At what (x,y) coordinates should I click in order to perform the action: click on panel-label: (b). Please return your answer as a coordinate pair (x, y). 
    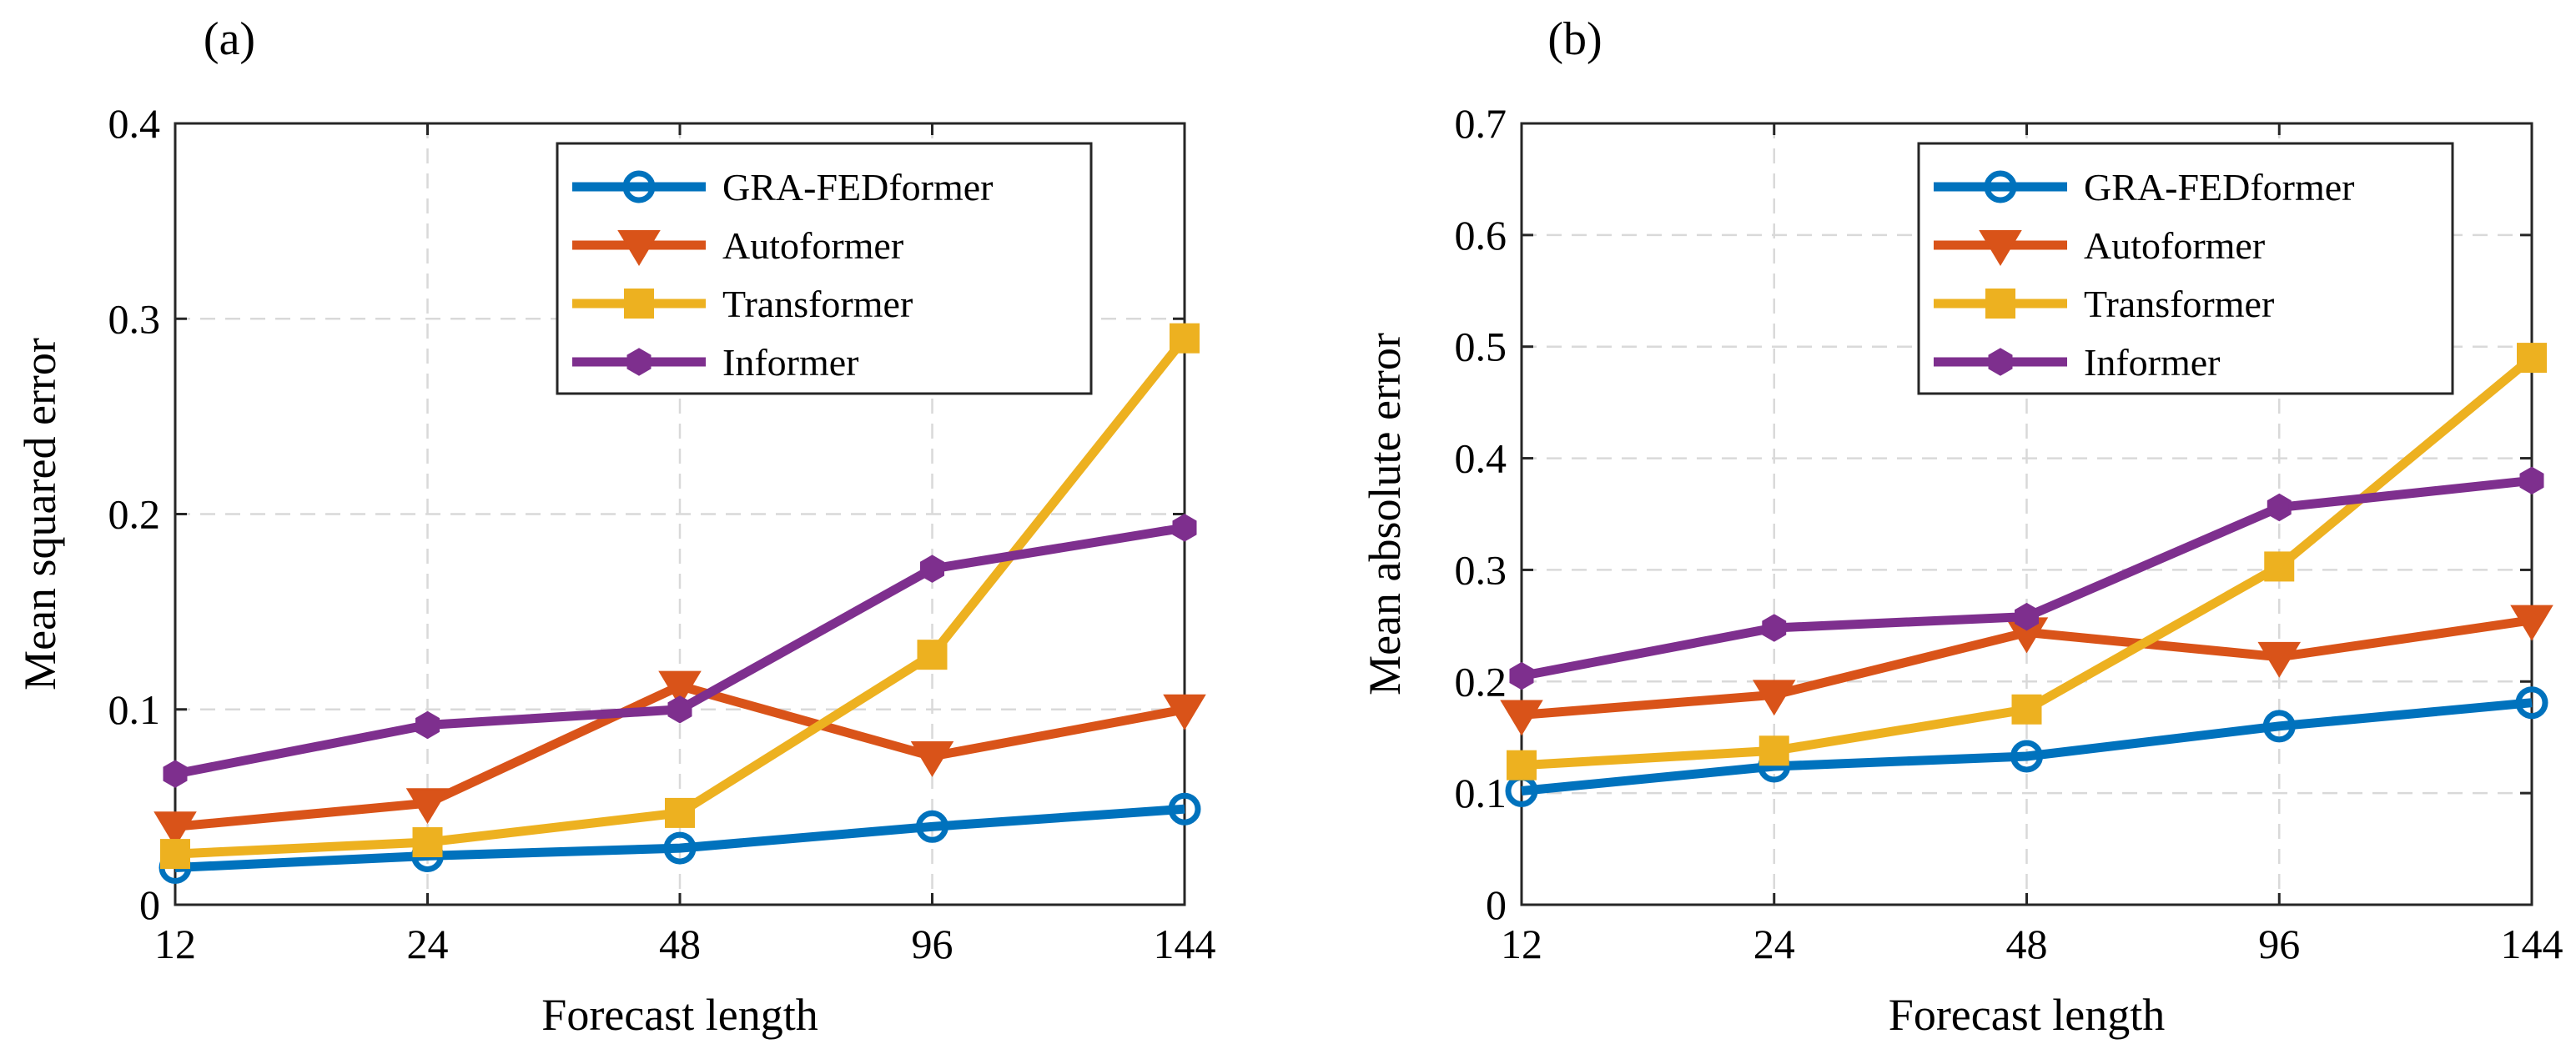
    Looking at the image, I should click on (1574, 39).